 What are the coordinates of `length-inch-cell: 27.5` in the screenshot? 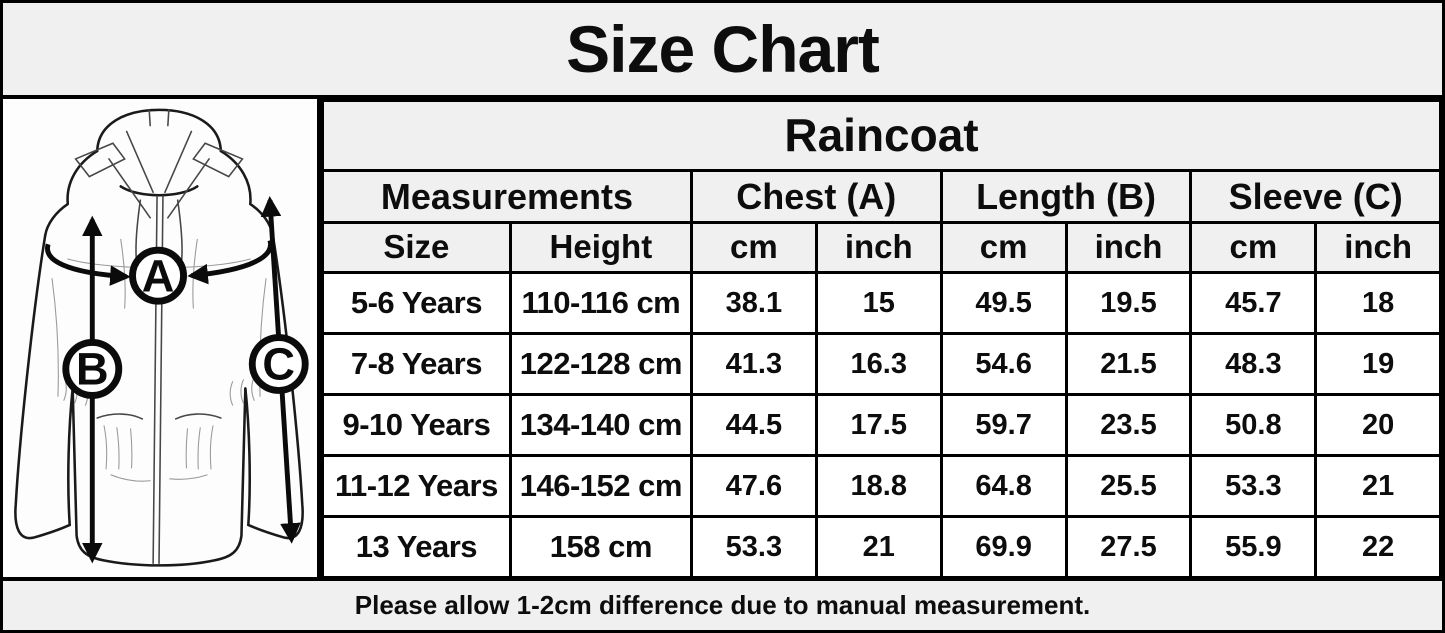 It's located at (1128, 547).